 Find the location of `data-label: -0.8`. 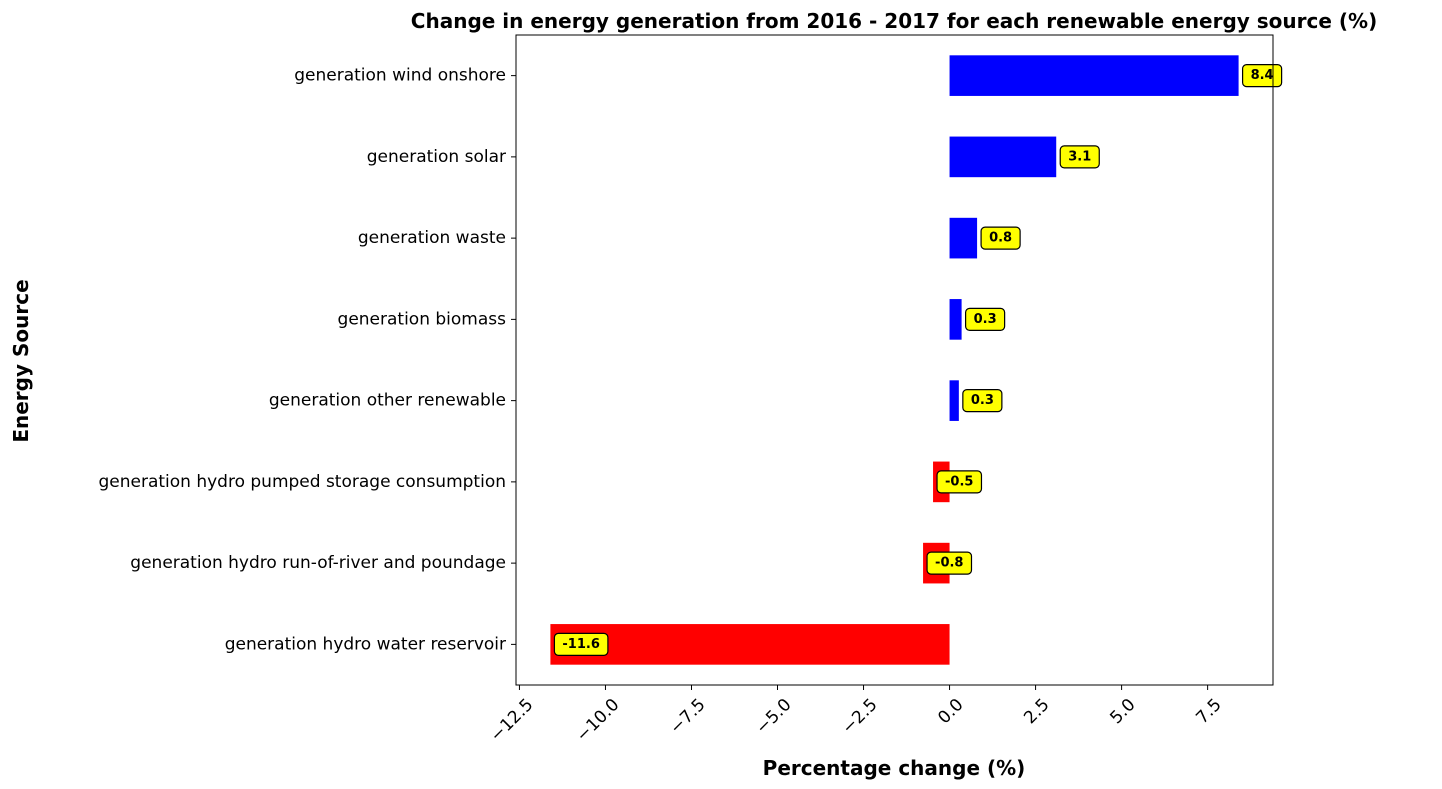

data-label: -0.8 is located at coordinates (949, 563).